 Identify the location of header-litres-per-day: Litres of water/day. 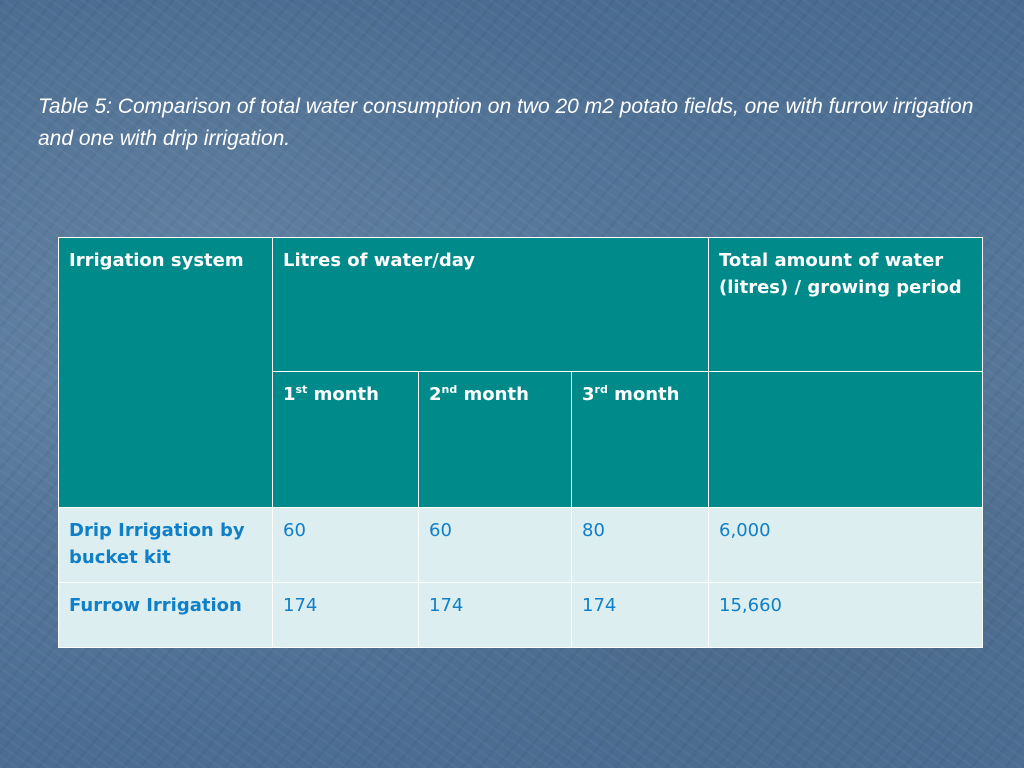
(490, 304).